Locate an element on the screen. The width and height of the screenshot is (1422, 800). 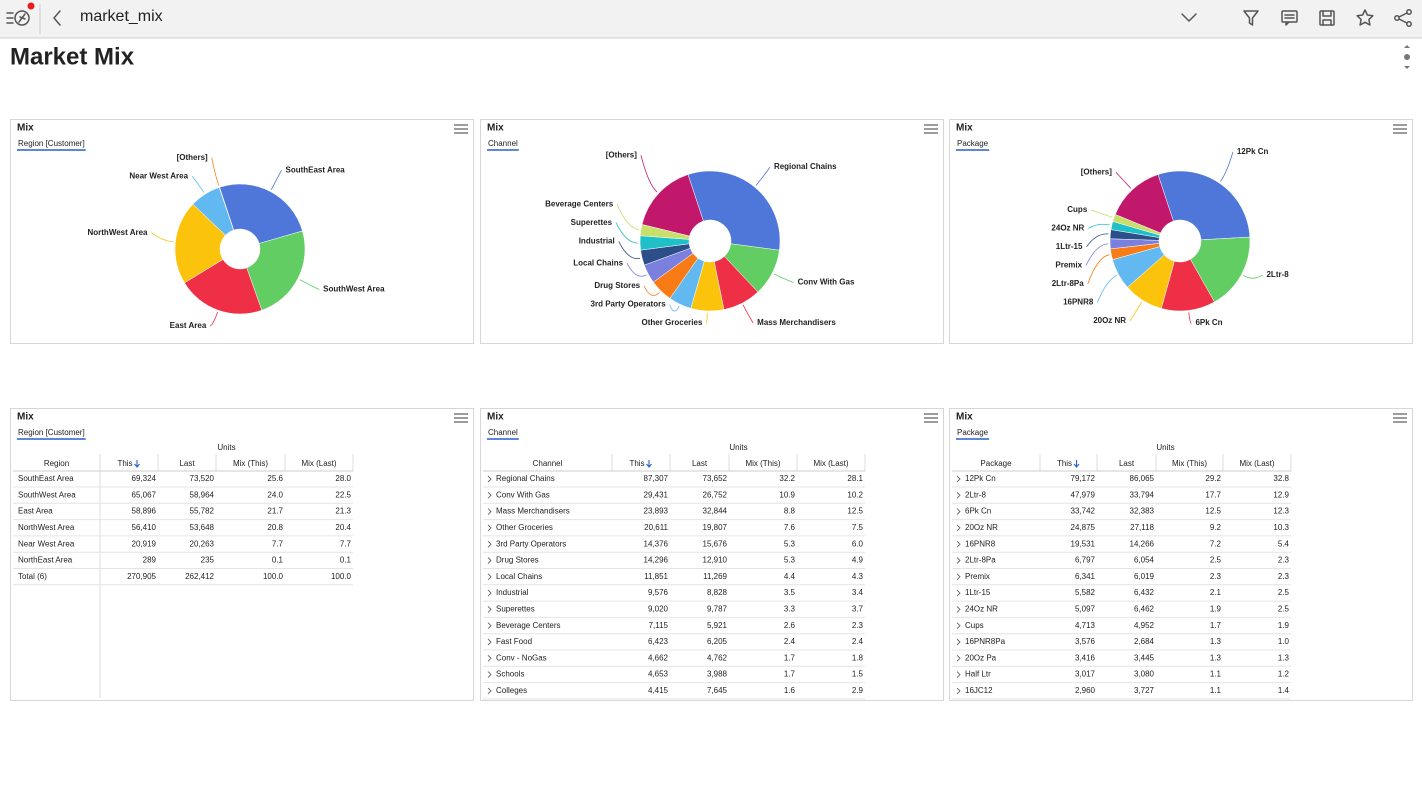
pie-label: Near West Area is located at coordinates (158, 175).